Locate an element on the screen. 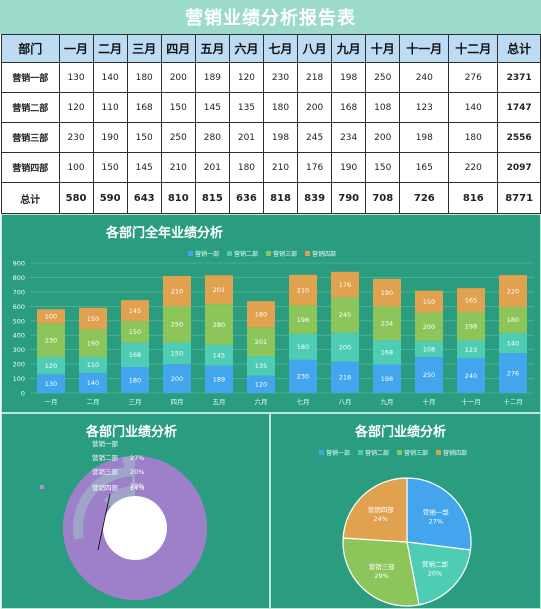 The width and height of the screenshot is (541, 609). value-cell: 145 is located at coordinates (212, 107).